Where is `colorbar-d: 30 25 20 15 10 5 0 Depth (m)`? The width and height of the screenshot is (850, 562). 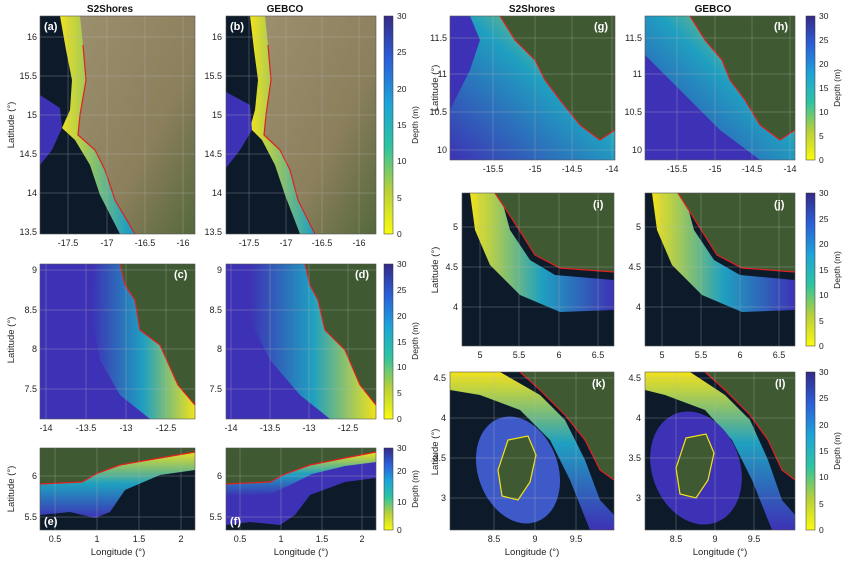
colorbar-d: 30 25 20 15 10 5 0 Depth (m) is located at coordinates (401, 341).